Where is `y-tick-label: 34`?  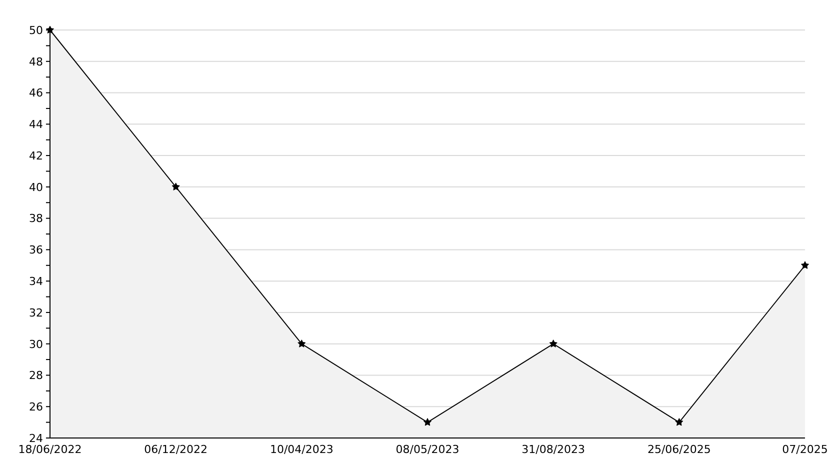
y-tick-label: 34 is located at coordinates (36, 281).